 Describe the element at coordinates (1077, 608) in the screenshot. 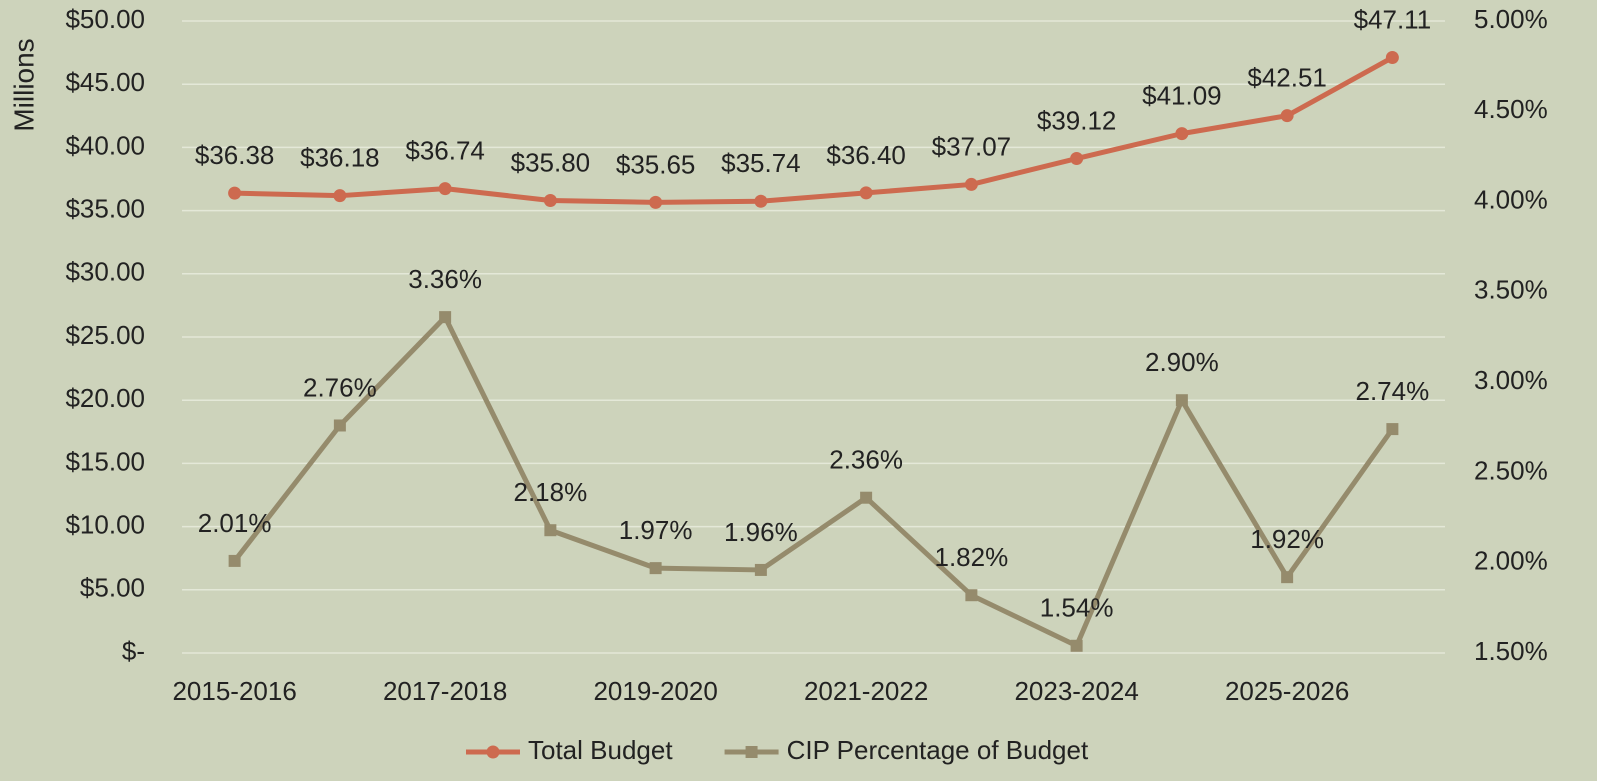

I see `data-label: 1.54%` at that location.